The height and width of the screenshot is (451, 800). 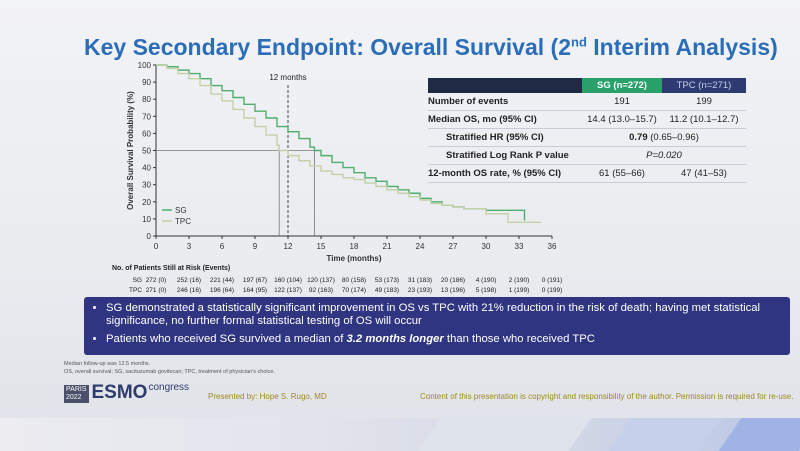 What do you see at coordinates (267, 396) in the screenshot?
I see `presenter-credit: Presented by: Hope S. Rugo, MD` at bounding box center [267, 396].